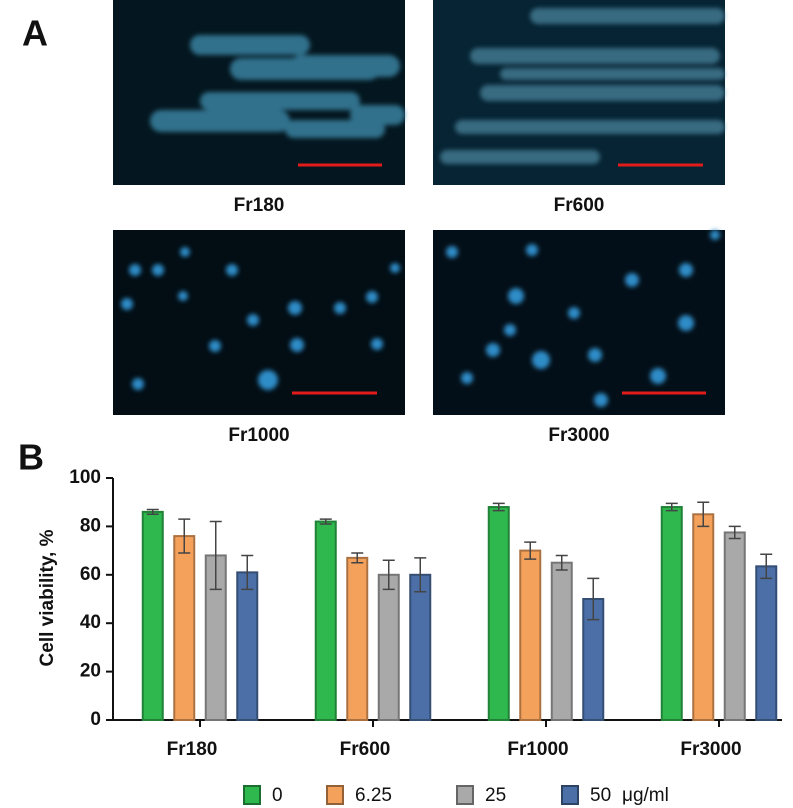 This screenshot has width=793, height=808. What do you see at coordinates (90, 622) in the screenshot?
I see `y-tick-label: 40` at bounding box center [90, 622].